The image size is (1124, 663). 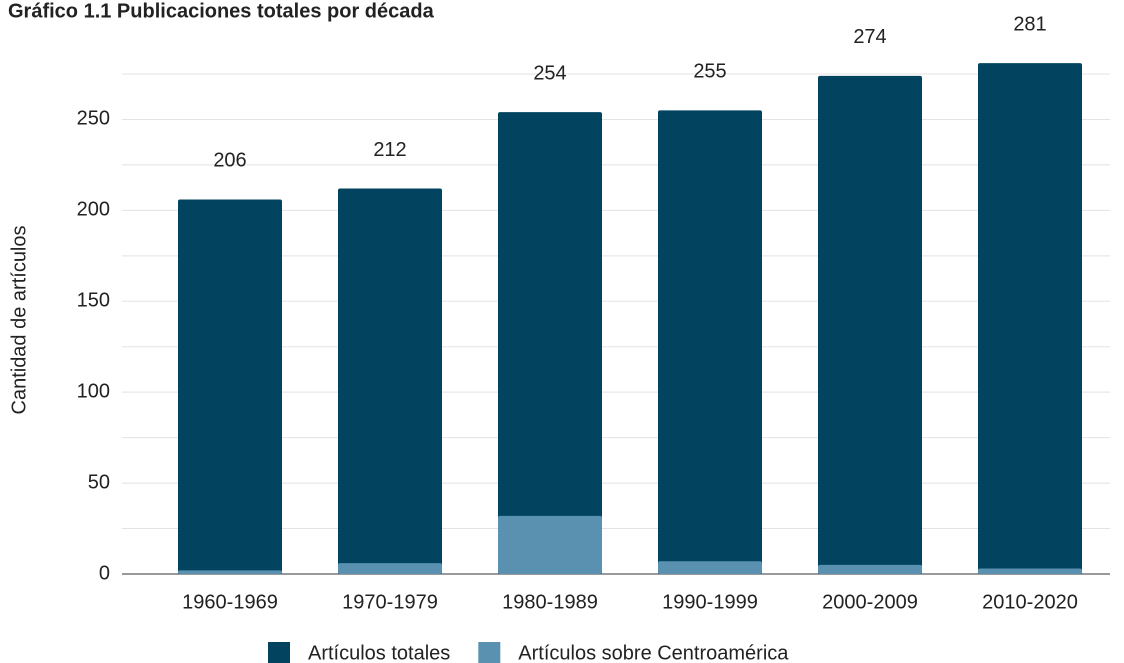 I want to click on legend-label: Artículos sobre Centroamérica, so click(x=653, y=652).